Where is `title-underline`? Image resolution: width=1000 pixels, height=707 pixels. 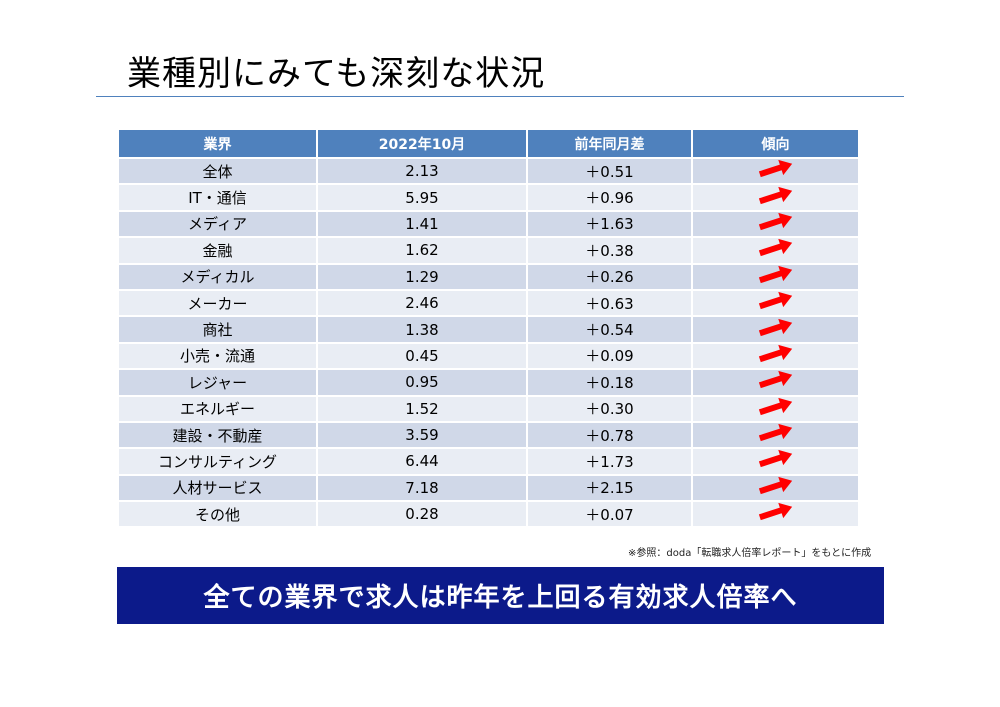 title-underline is located at coordinates (500, 96).